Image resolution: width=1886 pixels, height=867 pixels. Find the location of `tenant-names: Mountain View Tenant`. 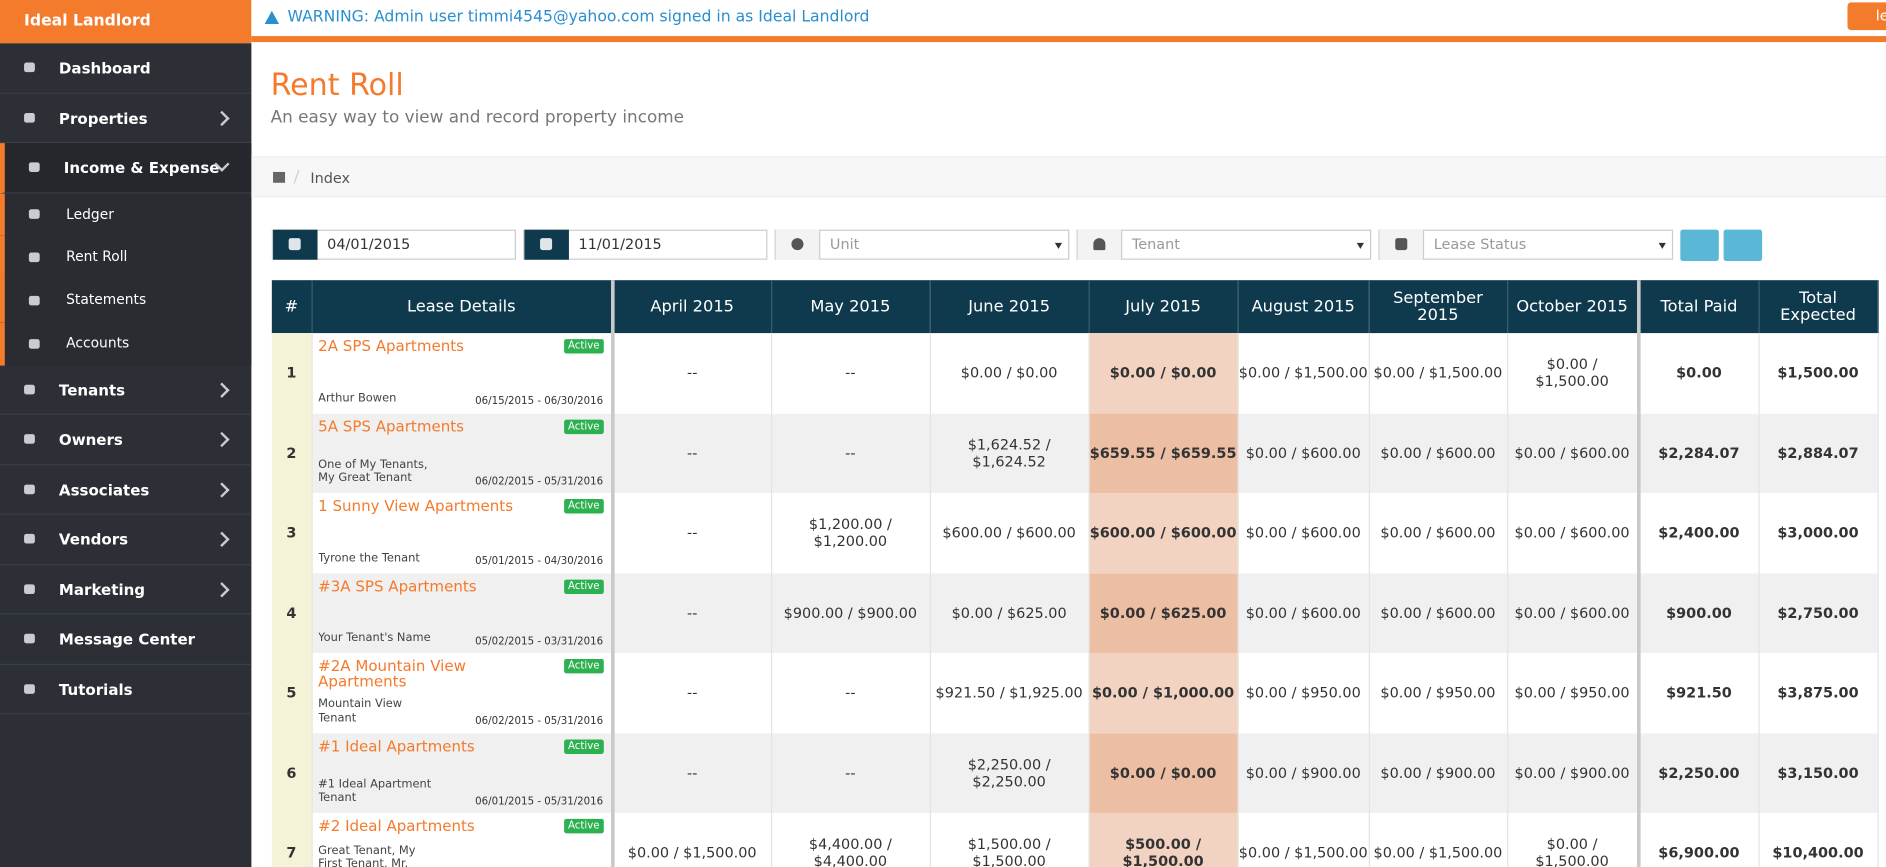

tenant-names: Mountain View Tenant is located at coordinates (360, 711).